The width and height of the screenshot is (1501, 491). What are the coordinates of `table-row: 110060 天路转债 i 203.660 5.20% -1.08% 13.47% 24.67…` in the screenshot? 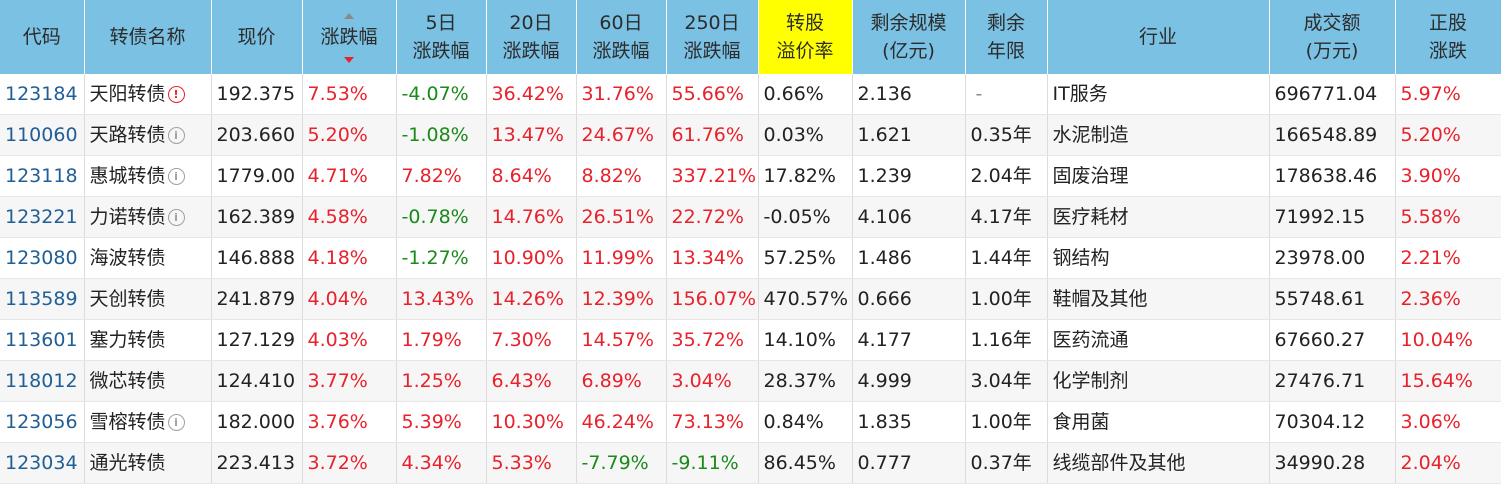 It's located at (750, 135).